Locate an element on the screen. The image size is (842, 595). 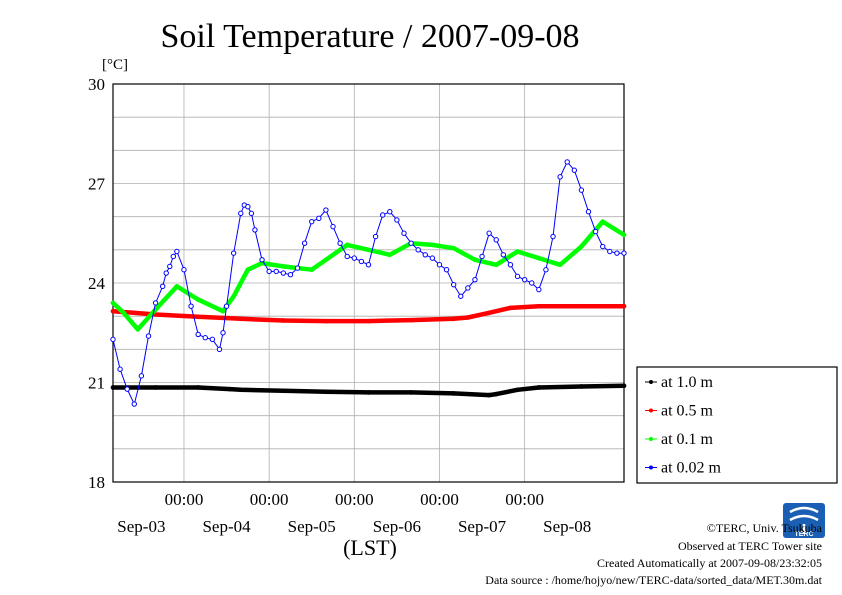
chart-title: Soil Temperature / 2007-09-08 is located at coordinates (369, 36).